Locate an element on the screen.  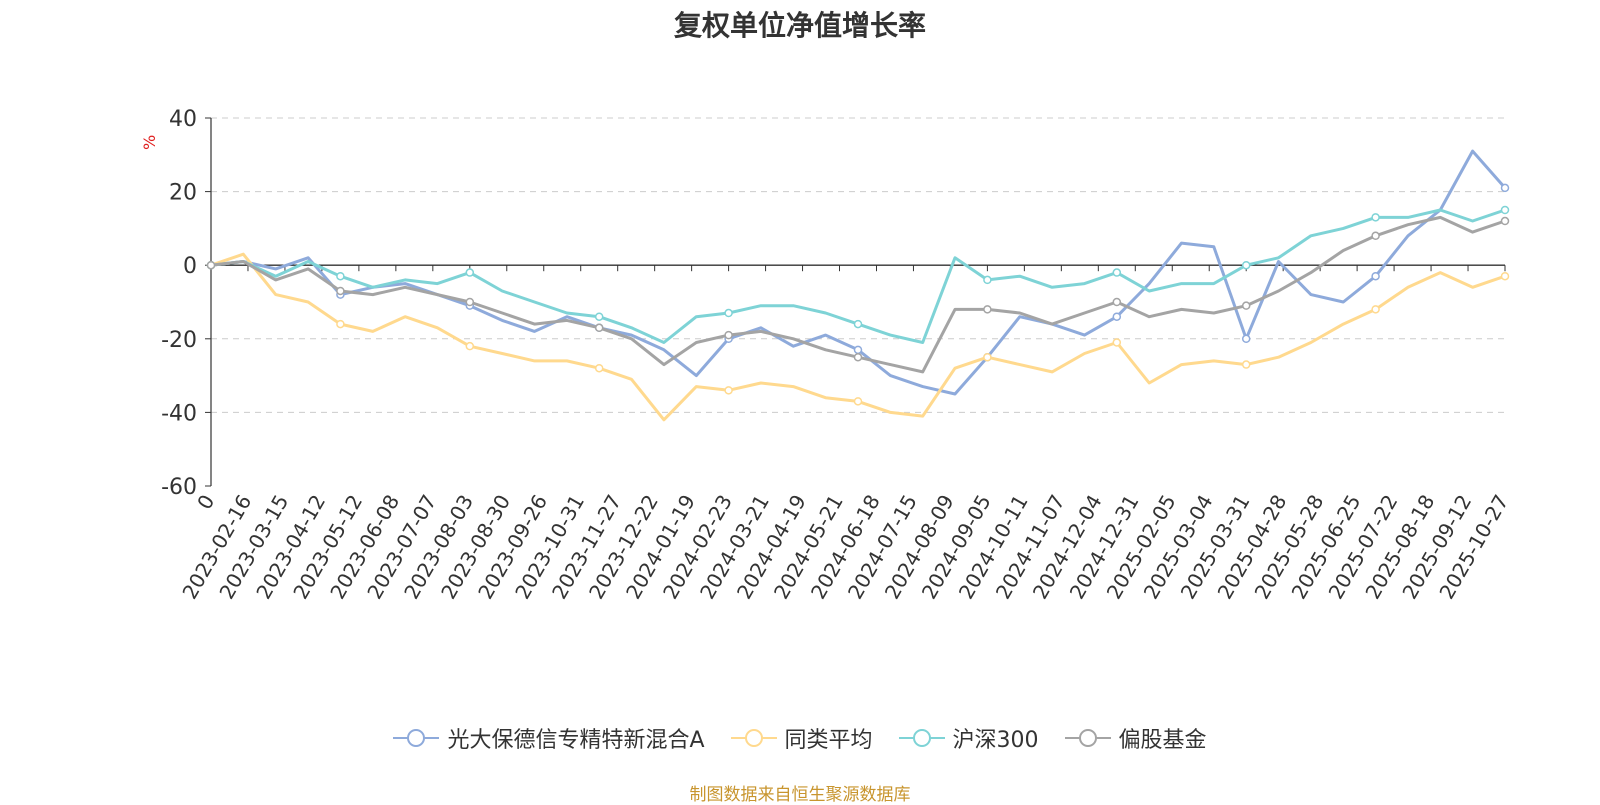
y-tick-label: -60 is located at coordinates (179, 487).